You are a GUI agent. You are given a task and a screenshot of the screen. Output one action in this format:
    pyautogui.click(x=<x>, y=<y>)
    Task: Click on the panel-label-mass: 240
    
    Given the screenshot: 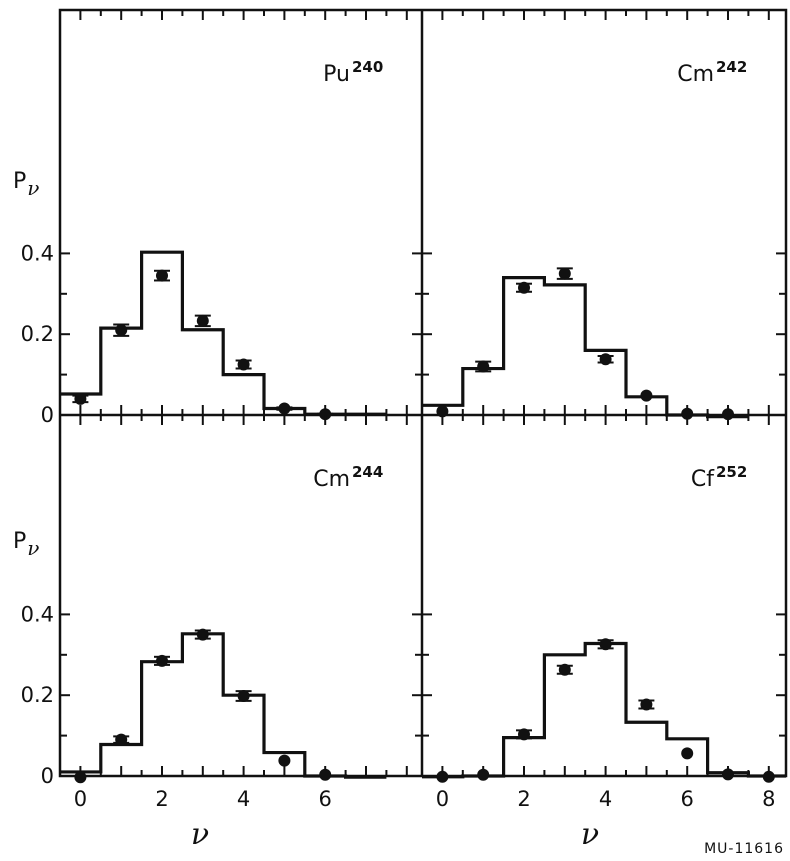 What is the action you would take?
    pyautogui.click(x=367, y=67)
    